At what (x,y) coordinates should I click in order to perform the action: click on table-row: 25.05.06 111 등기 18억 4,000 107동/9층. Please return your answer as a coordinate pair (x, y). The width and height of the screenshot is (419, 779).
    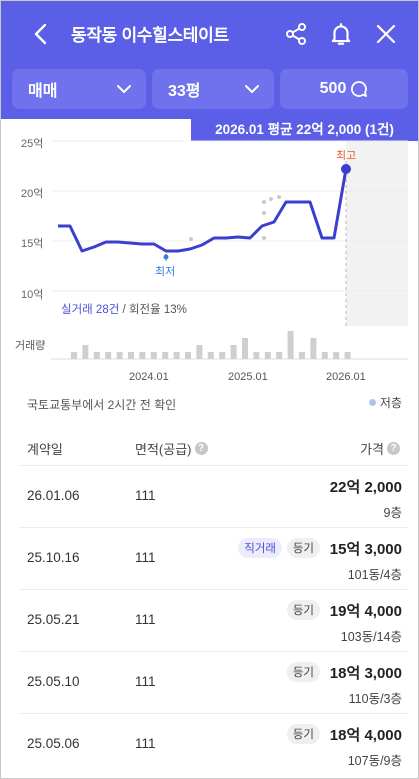
    Looking at the image, I should click on (213, 744).